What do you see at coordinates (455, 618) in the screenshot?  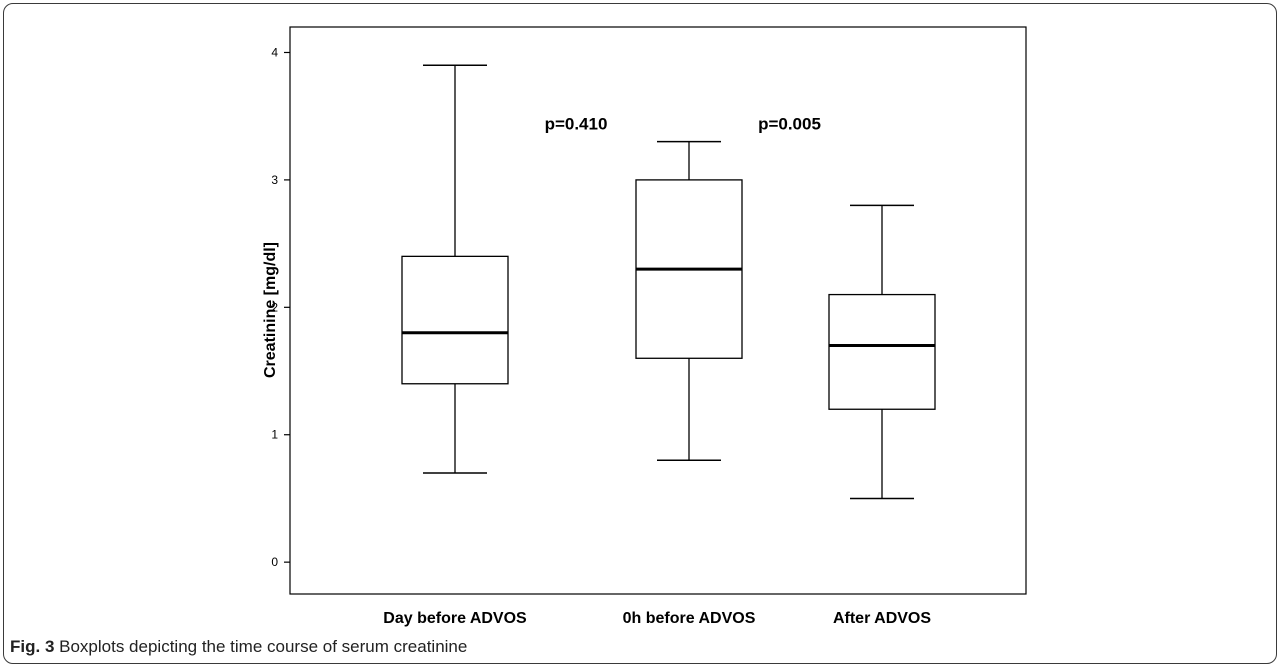 I see `x-tick-label-0: Day before ADVOS` at bounding box center [455, 618].